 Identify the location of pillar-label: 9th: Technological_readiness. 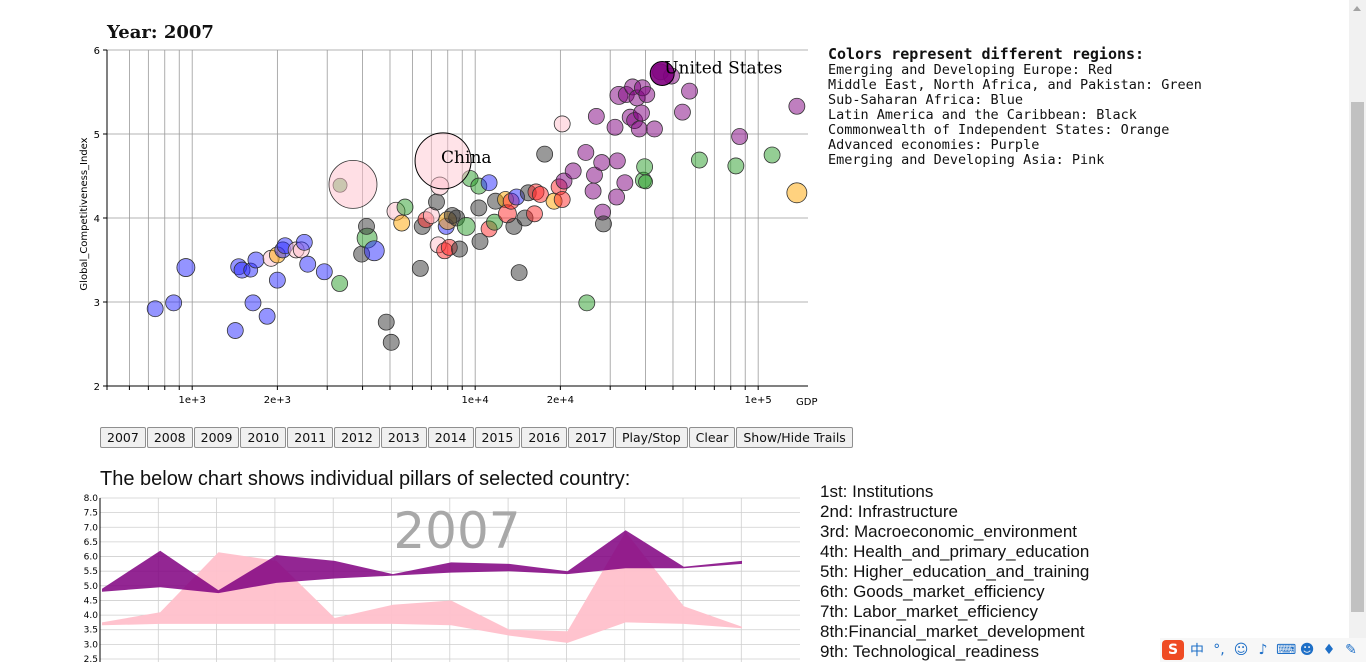
(929, 651).